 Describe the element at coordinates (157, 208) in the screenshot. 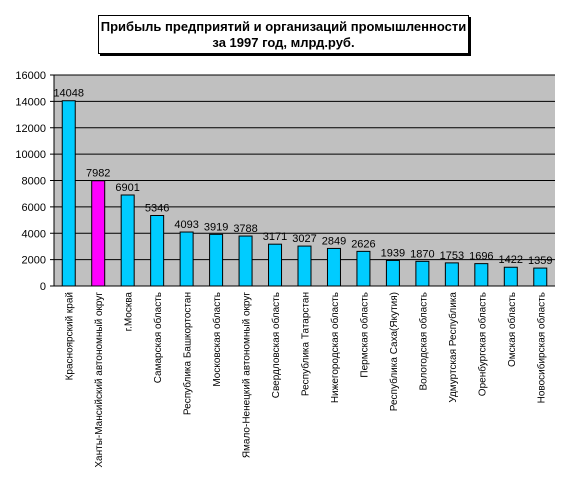

I see `data-label: 5346` at that location.